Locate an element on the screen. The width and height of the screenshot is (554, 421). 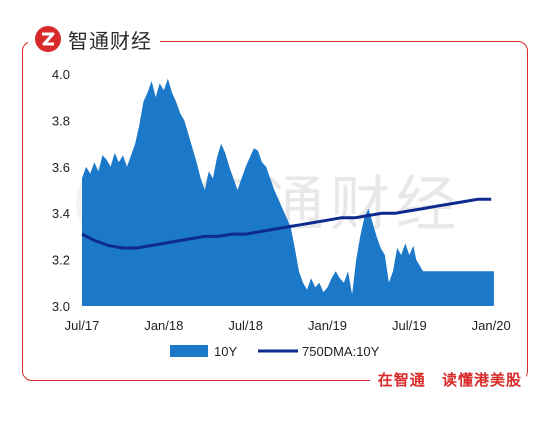
legend-swatch-10y is located at coordinates (189, 351).